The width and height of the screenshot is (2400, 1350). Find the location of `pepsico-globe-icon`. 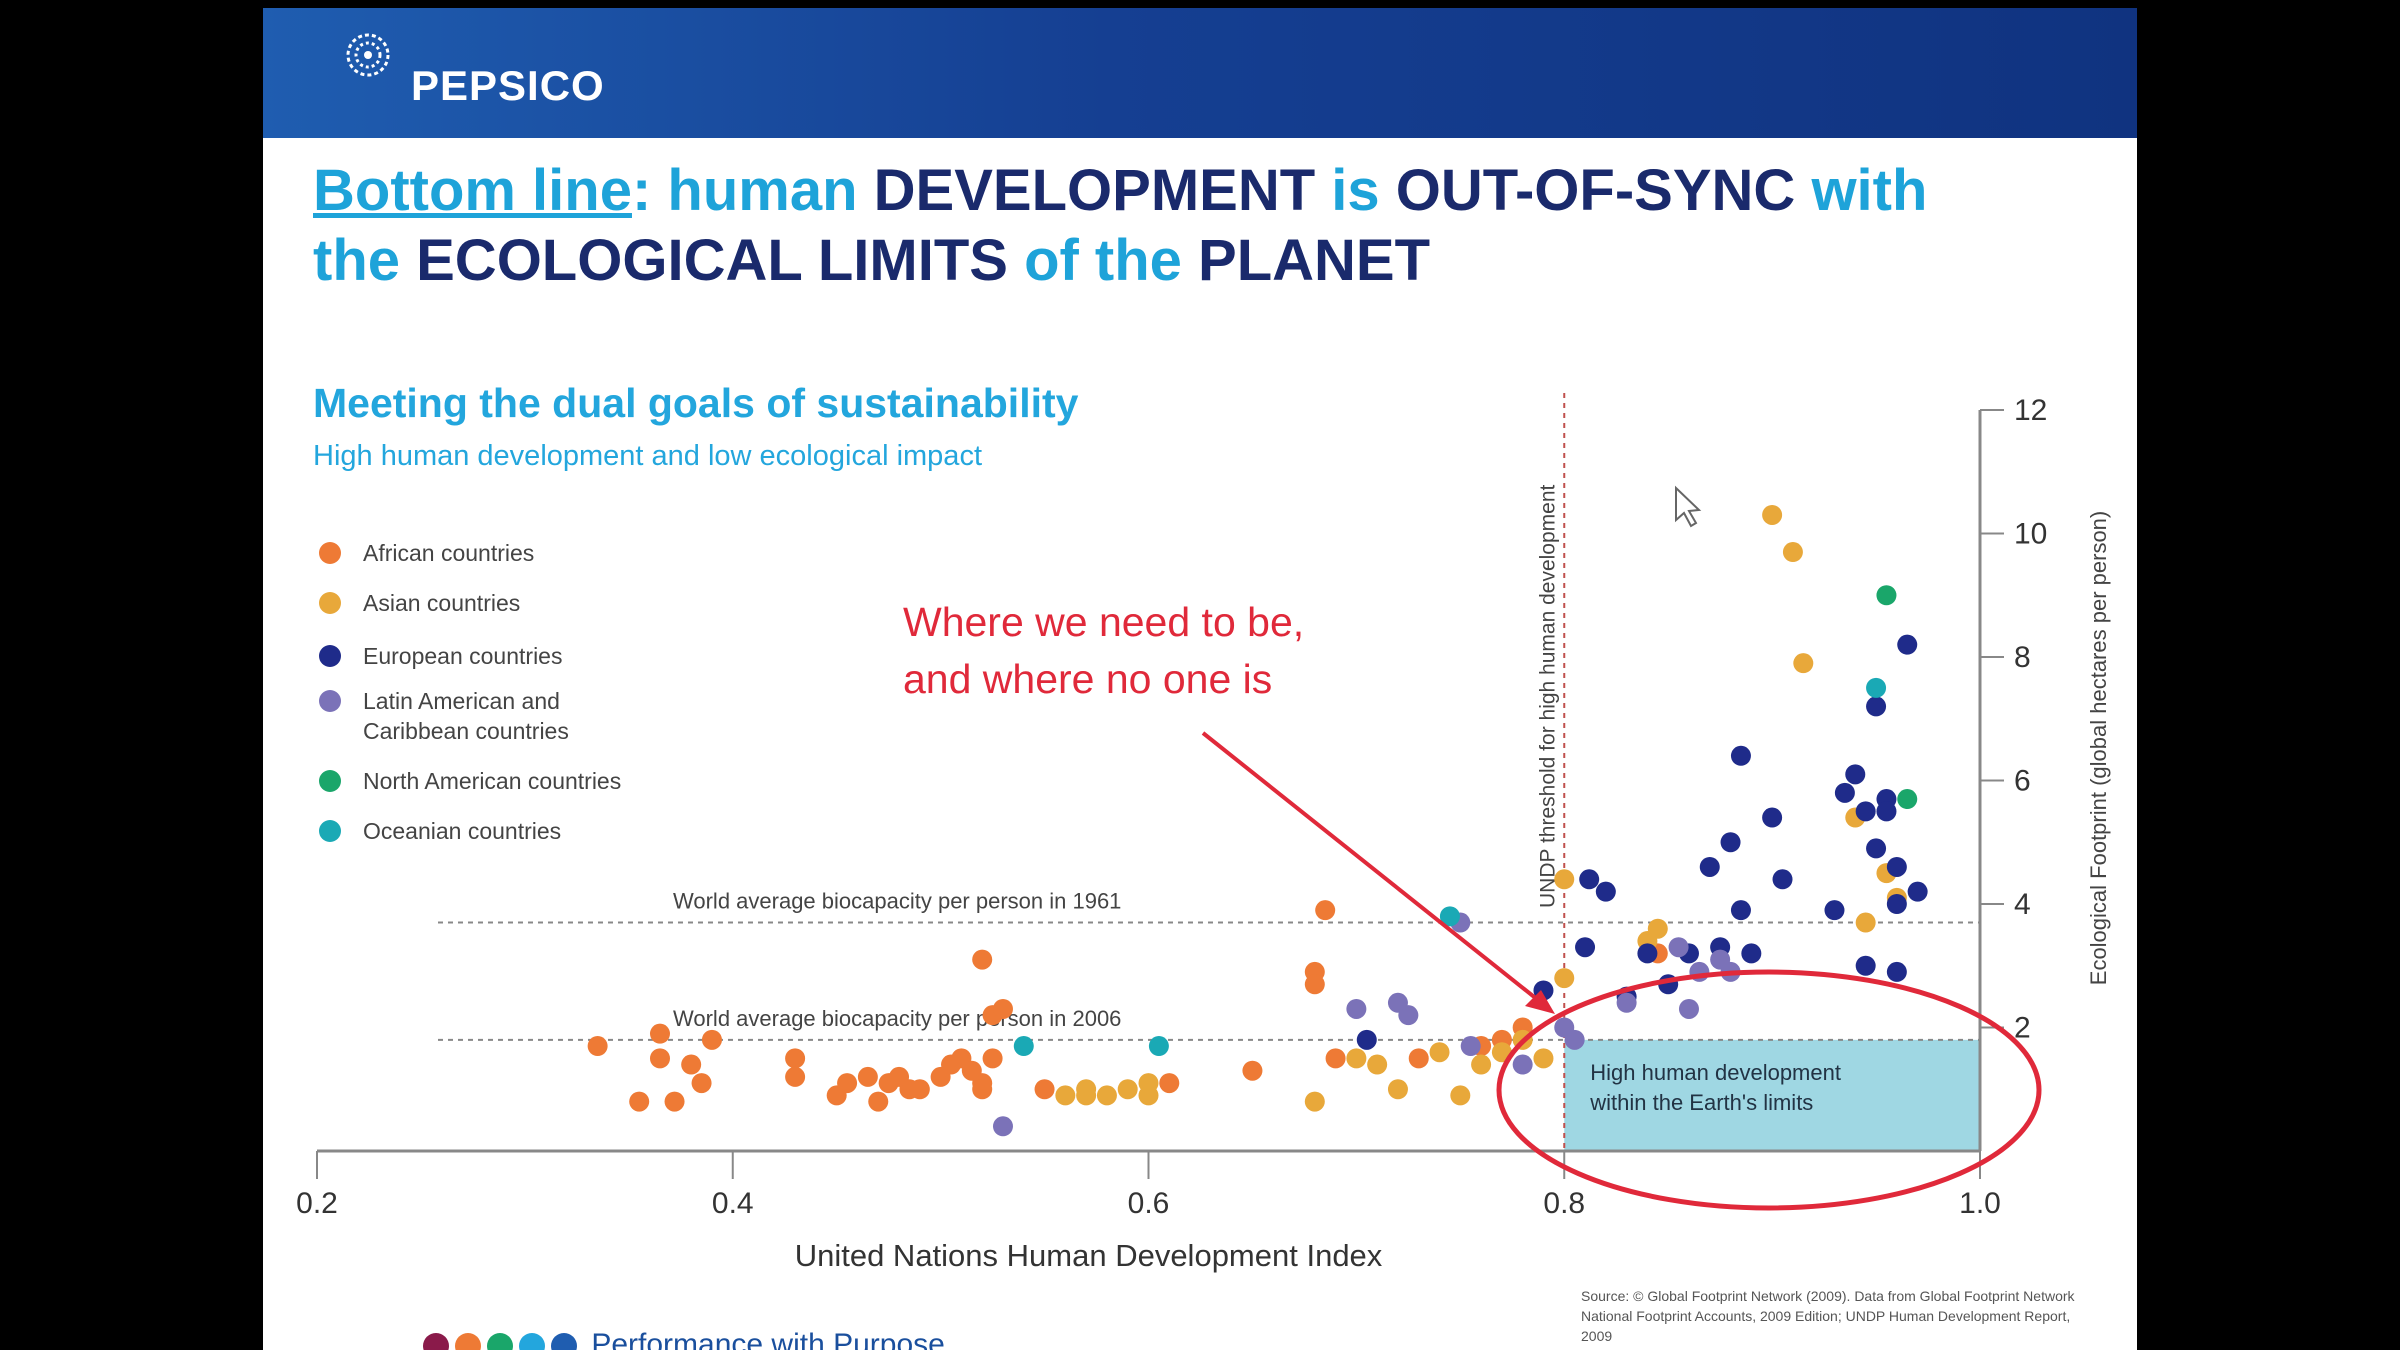

pepsico-globe-icon is located at coordinates (368, 55).